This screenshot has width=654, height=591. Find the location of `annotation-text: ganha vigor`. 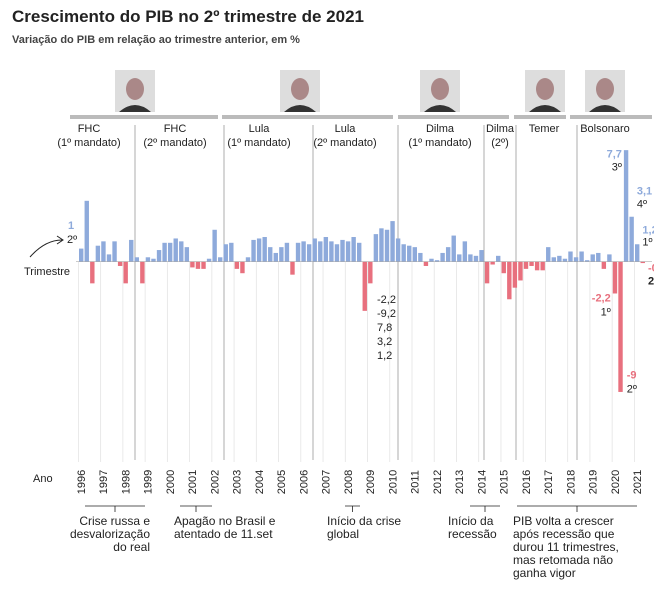

annotation-text: ganha vigor is located at coordinates (544, 573).